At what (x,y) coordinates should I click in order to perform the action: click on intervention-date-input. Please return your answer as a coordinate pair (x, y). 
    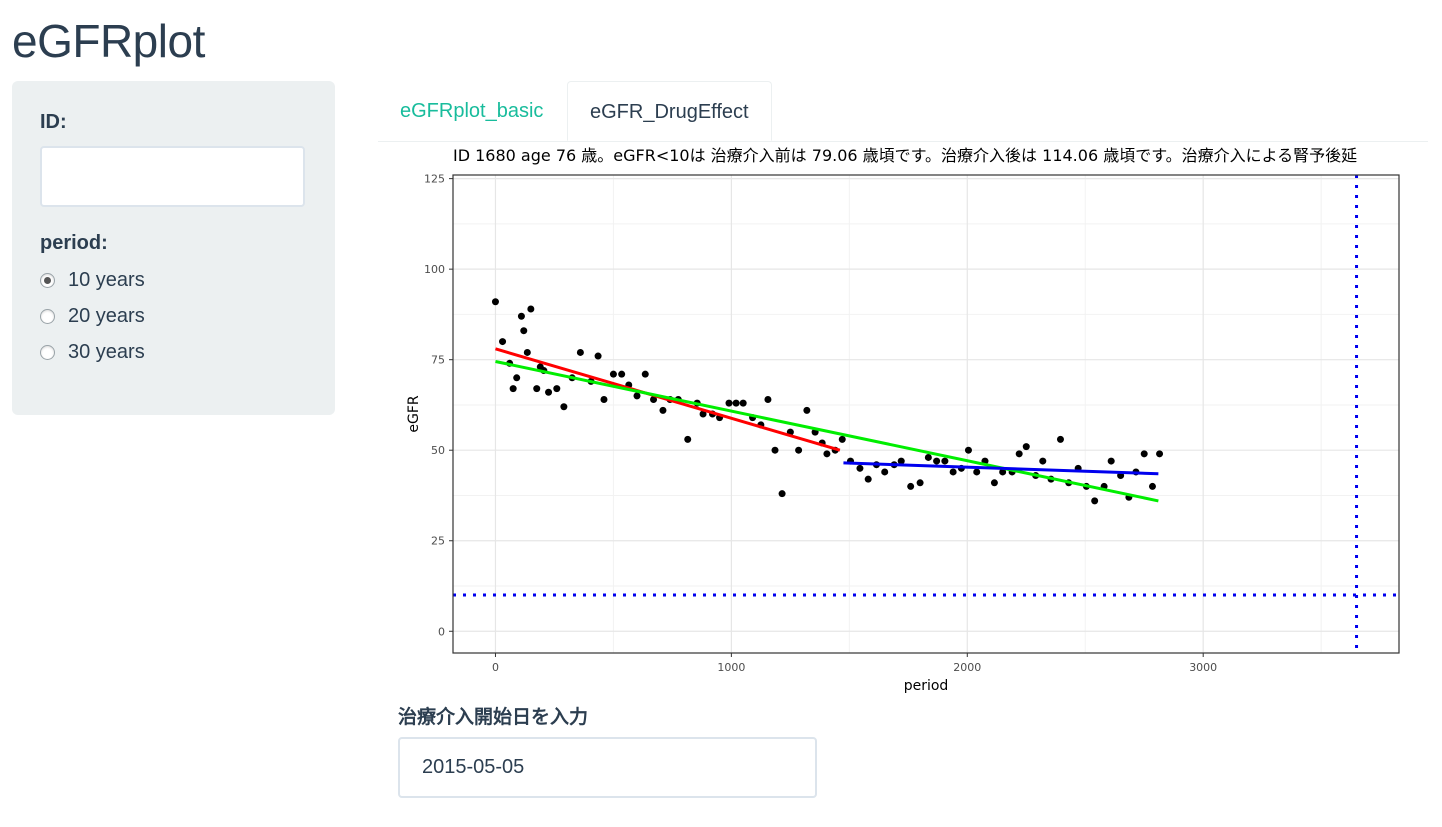
    Looking at the image, I should click on (607, 767).